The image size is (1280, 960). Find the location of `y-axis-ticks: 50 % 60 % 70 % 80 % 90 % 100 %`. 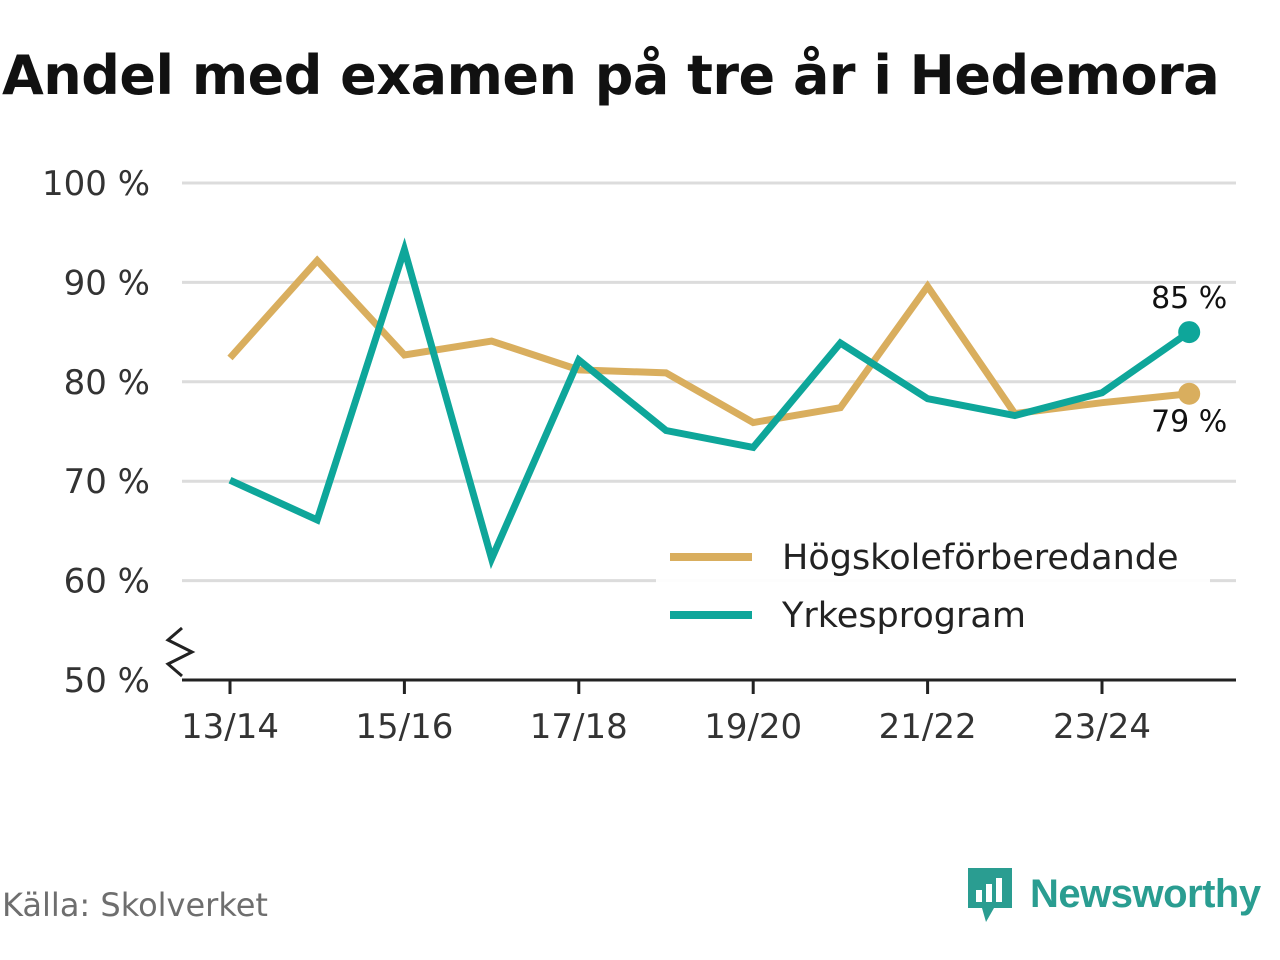

y-axis-ticks: 50 % 60 % 70 % 80 % 90 % 100 % is located at coordinates (96, 432).